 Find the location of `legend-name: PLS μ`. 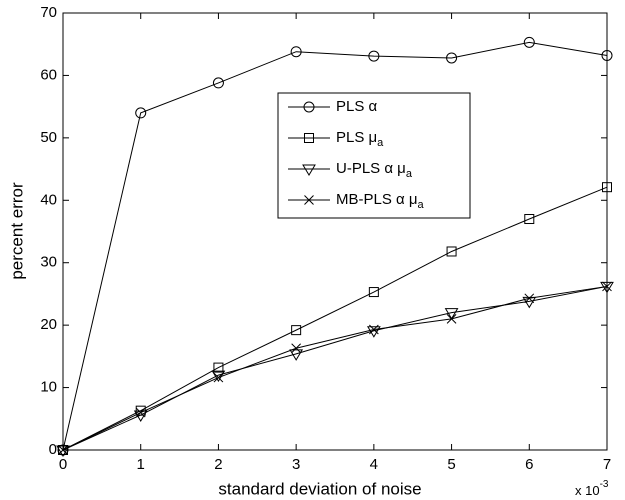

legend-name: PLS μ is located at coordinates (356, 137).